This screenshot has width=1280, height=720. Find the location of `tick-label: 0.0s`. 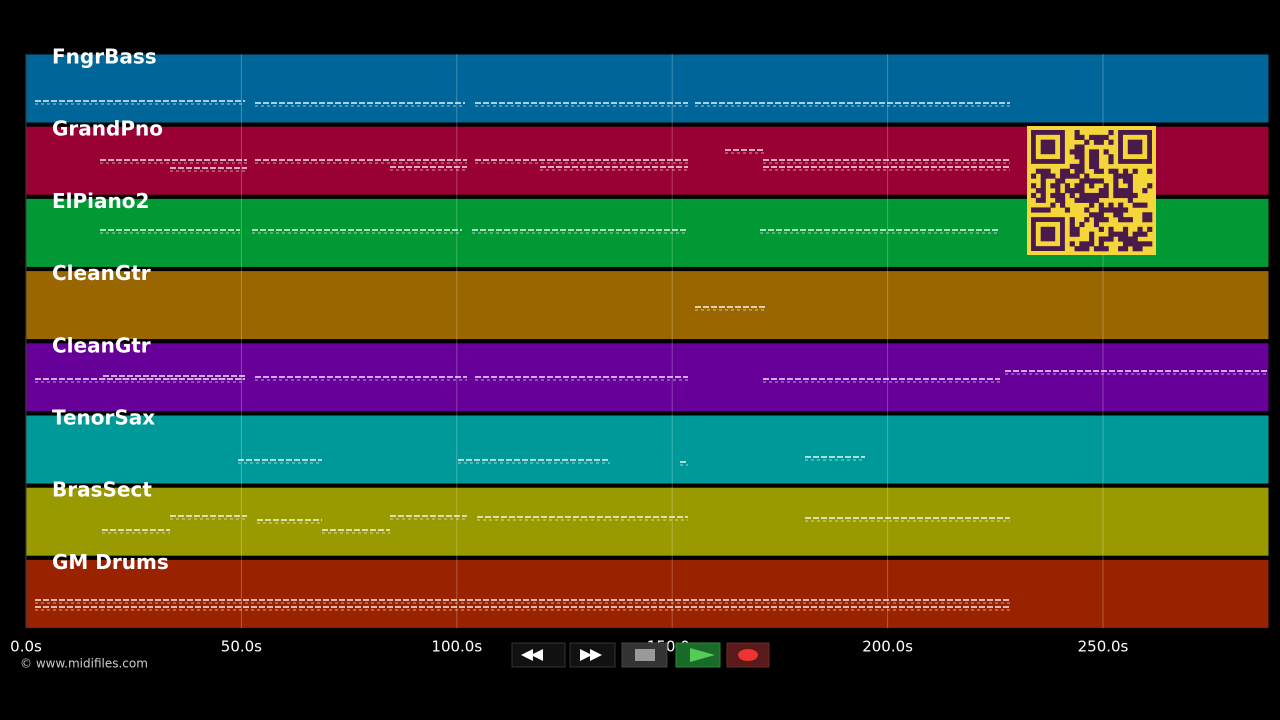

tick-label: 0.0s is located at coordinates (26, 647).